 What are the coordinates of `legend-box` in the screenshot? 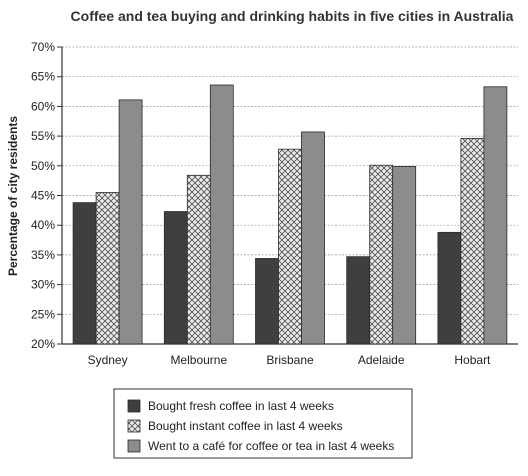 It's located at (263, 423).